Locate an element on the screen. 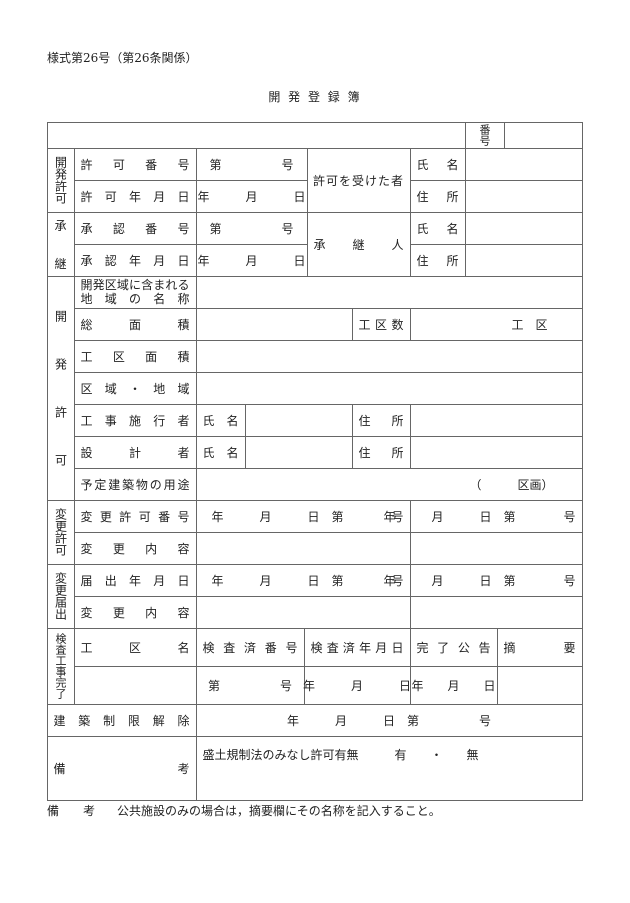  approval-date-field: 年 月 日 is located at coordinates (251, 260).